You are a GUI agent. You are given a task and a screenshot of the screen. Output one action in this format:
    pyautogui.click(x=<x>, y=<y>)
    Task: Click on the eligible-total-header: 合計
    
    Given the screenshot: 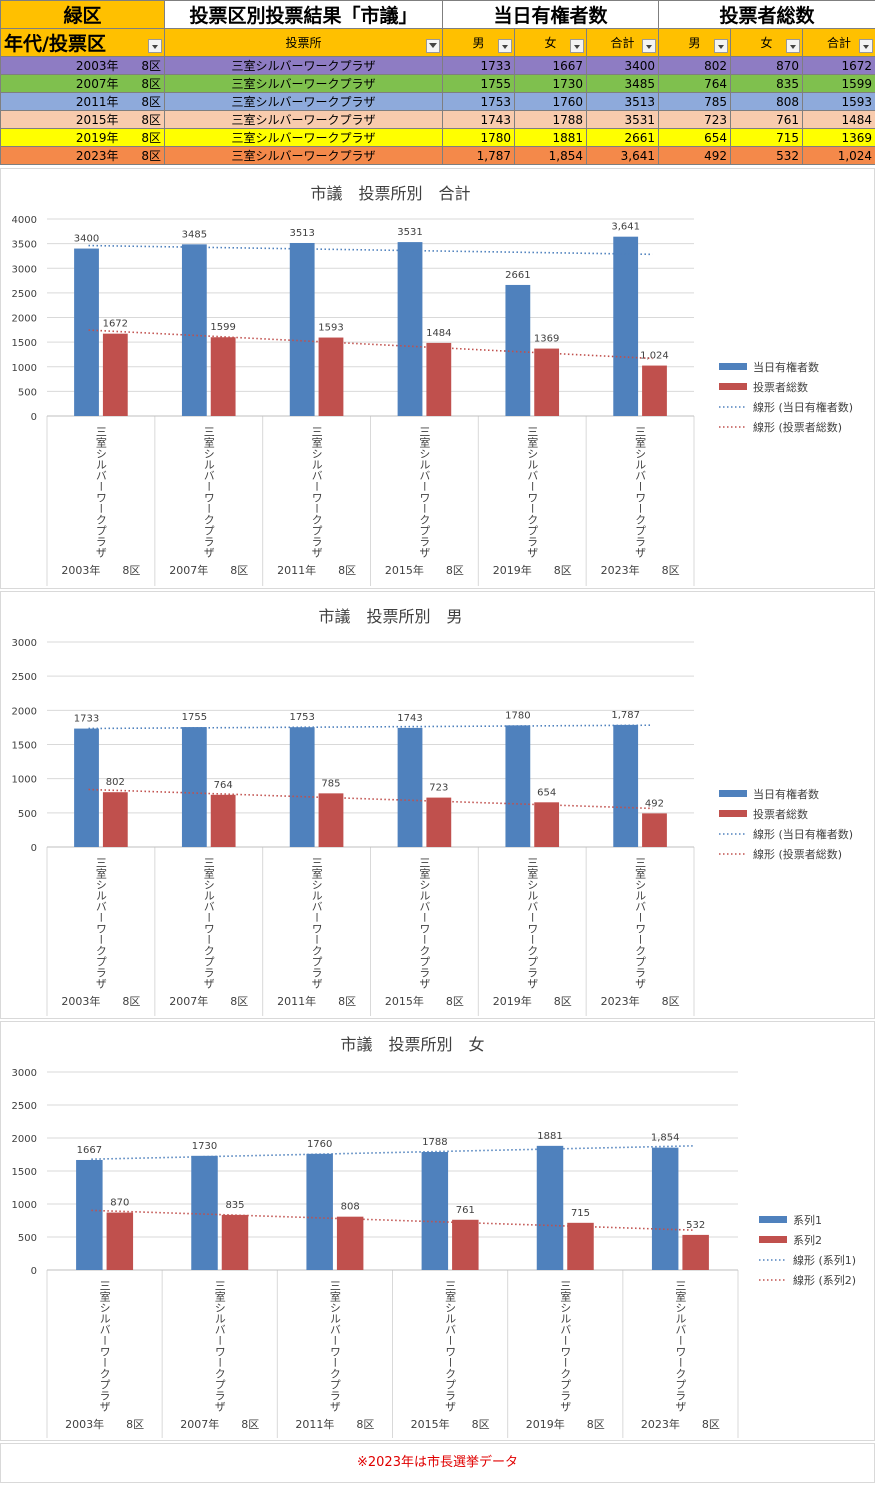 What is the action you would take?
    pyautogui.click(x=622, y=42)
    